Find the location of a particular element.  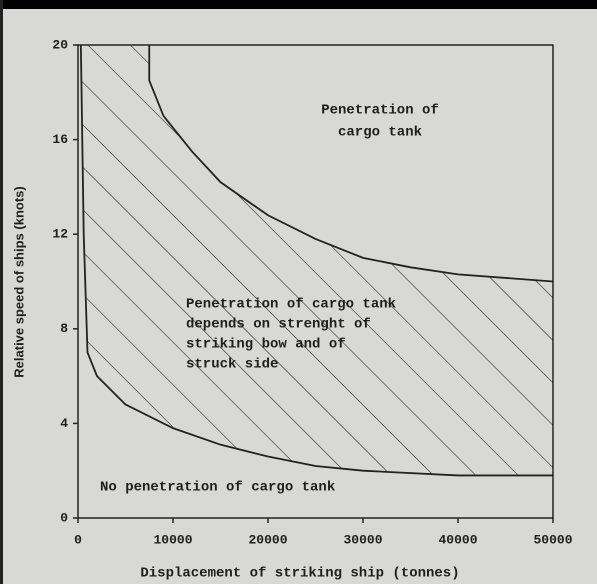

x-tick-label: 10000 is located at coordinates (172, 539).